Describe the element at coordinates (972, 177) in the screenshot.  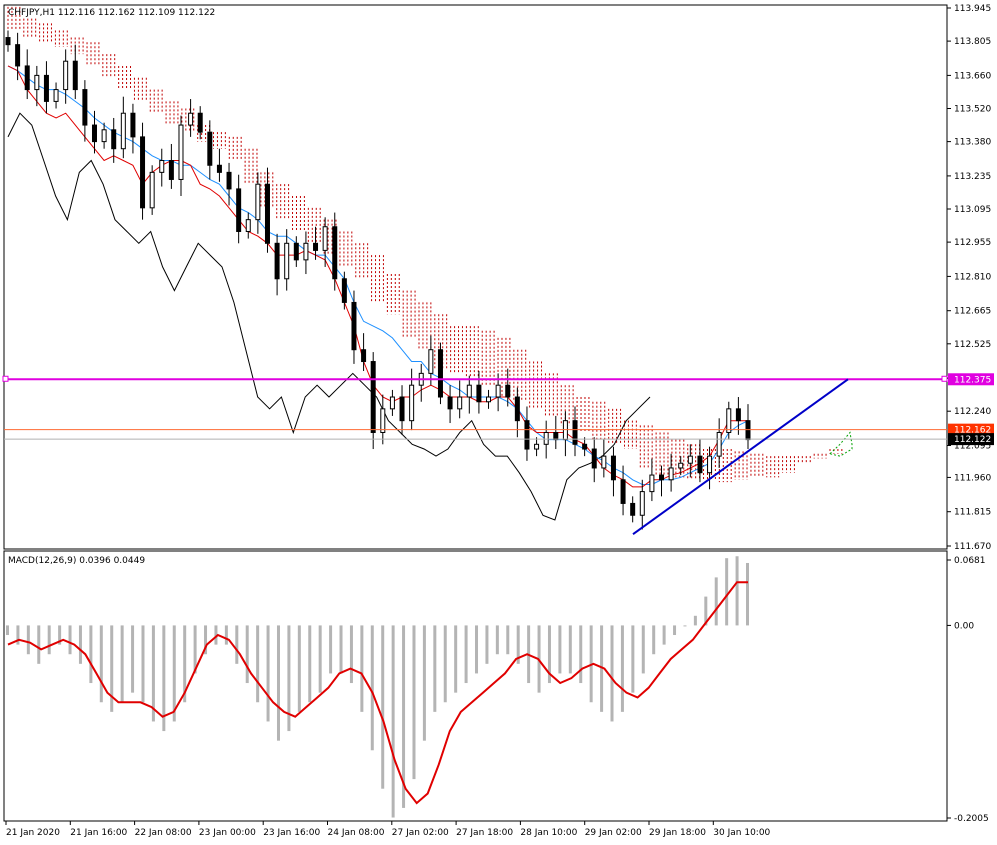
I see `price-tick-label: 113.235` at that location.